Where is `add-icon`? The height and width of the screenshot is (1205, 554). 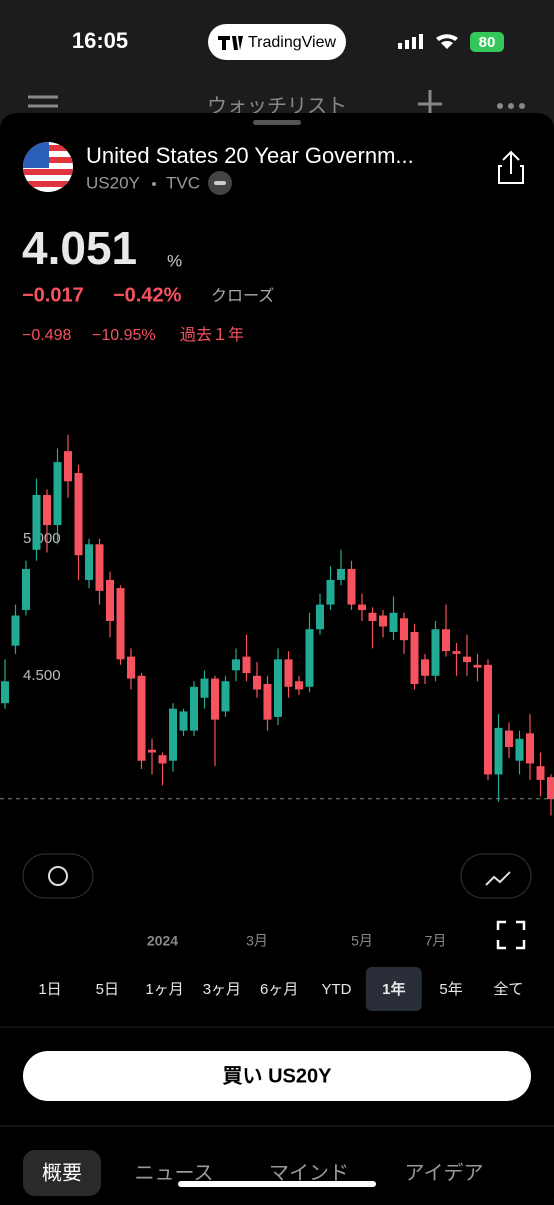 add-icon is located at coordinates (430, 102).